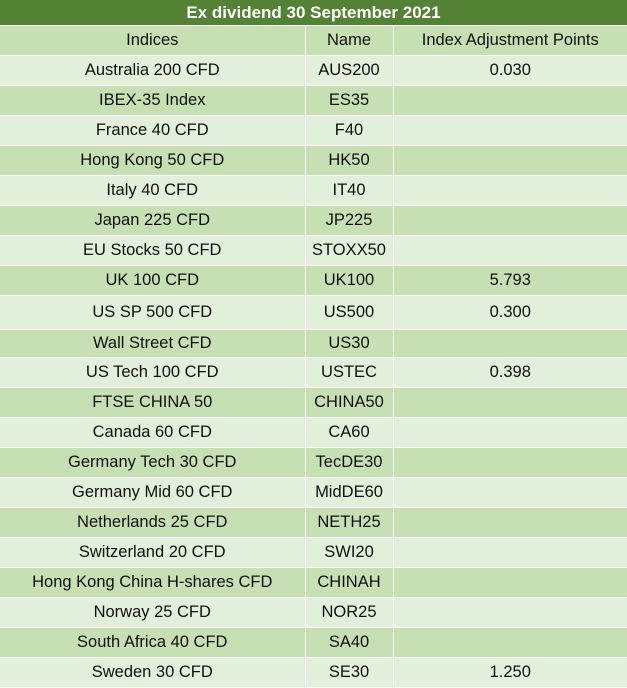 The height and width of the screenshot is (688, 627). I want to click on index-cell: Italy 40 CFD, so click(153, 190).